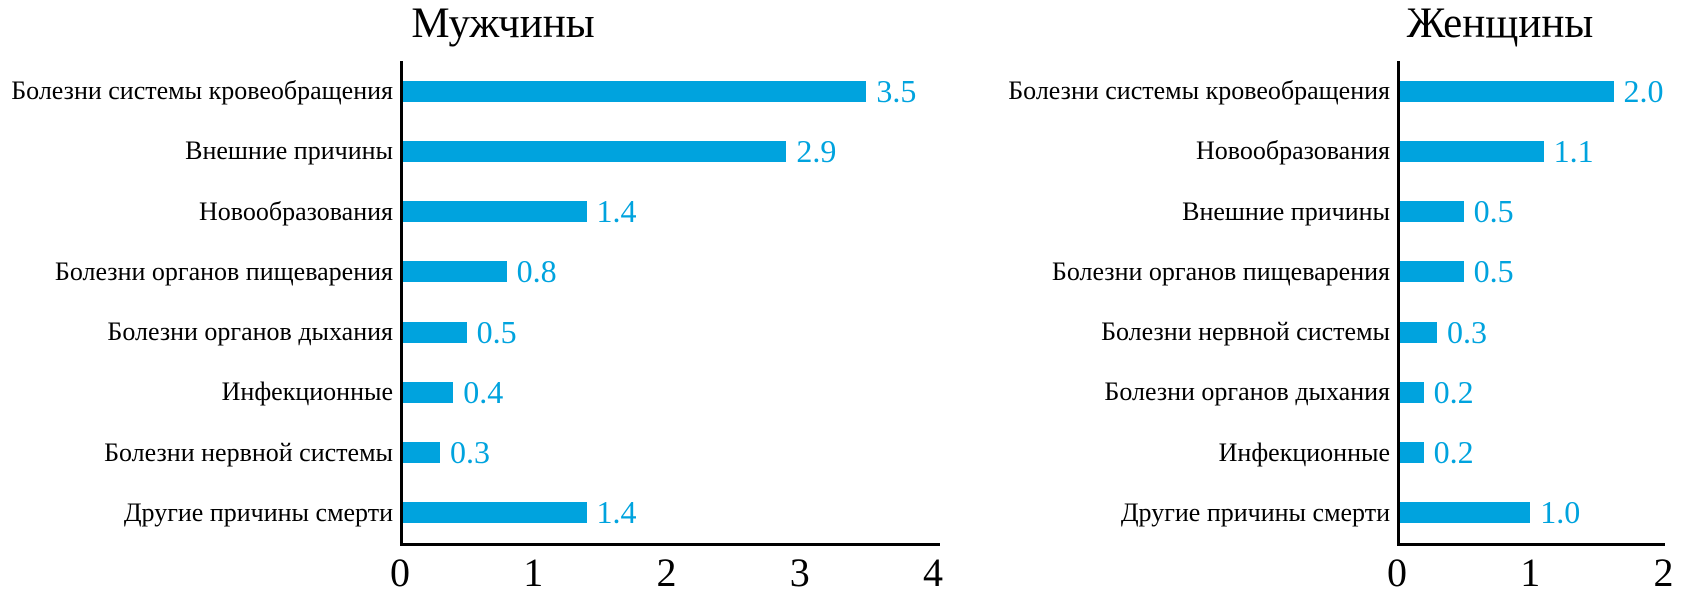  I want to click on chart-row: Другие причины смерти 1.0, so click(1324, 513).